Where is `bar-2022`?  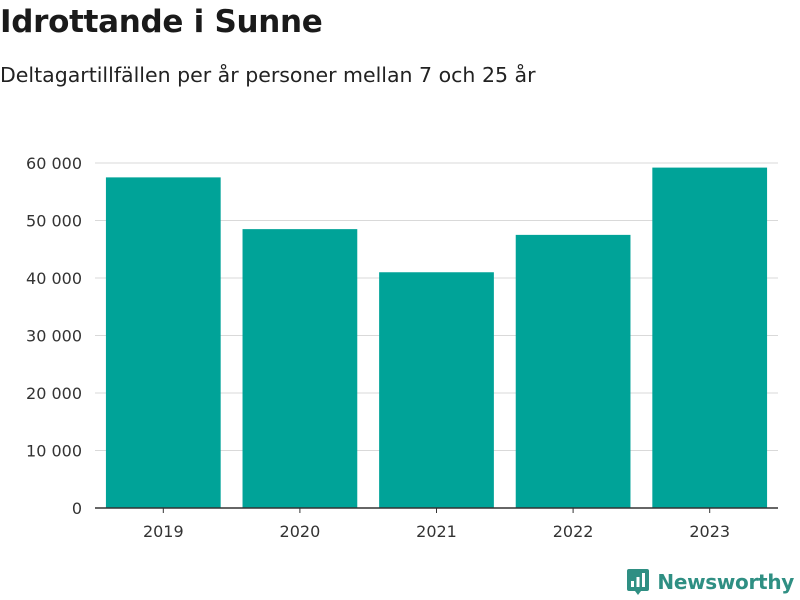 bar-2022 is located at coordinates (573, 371).